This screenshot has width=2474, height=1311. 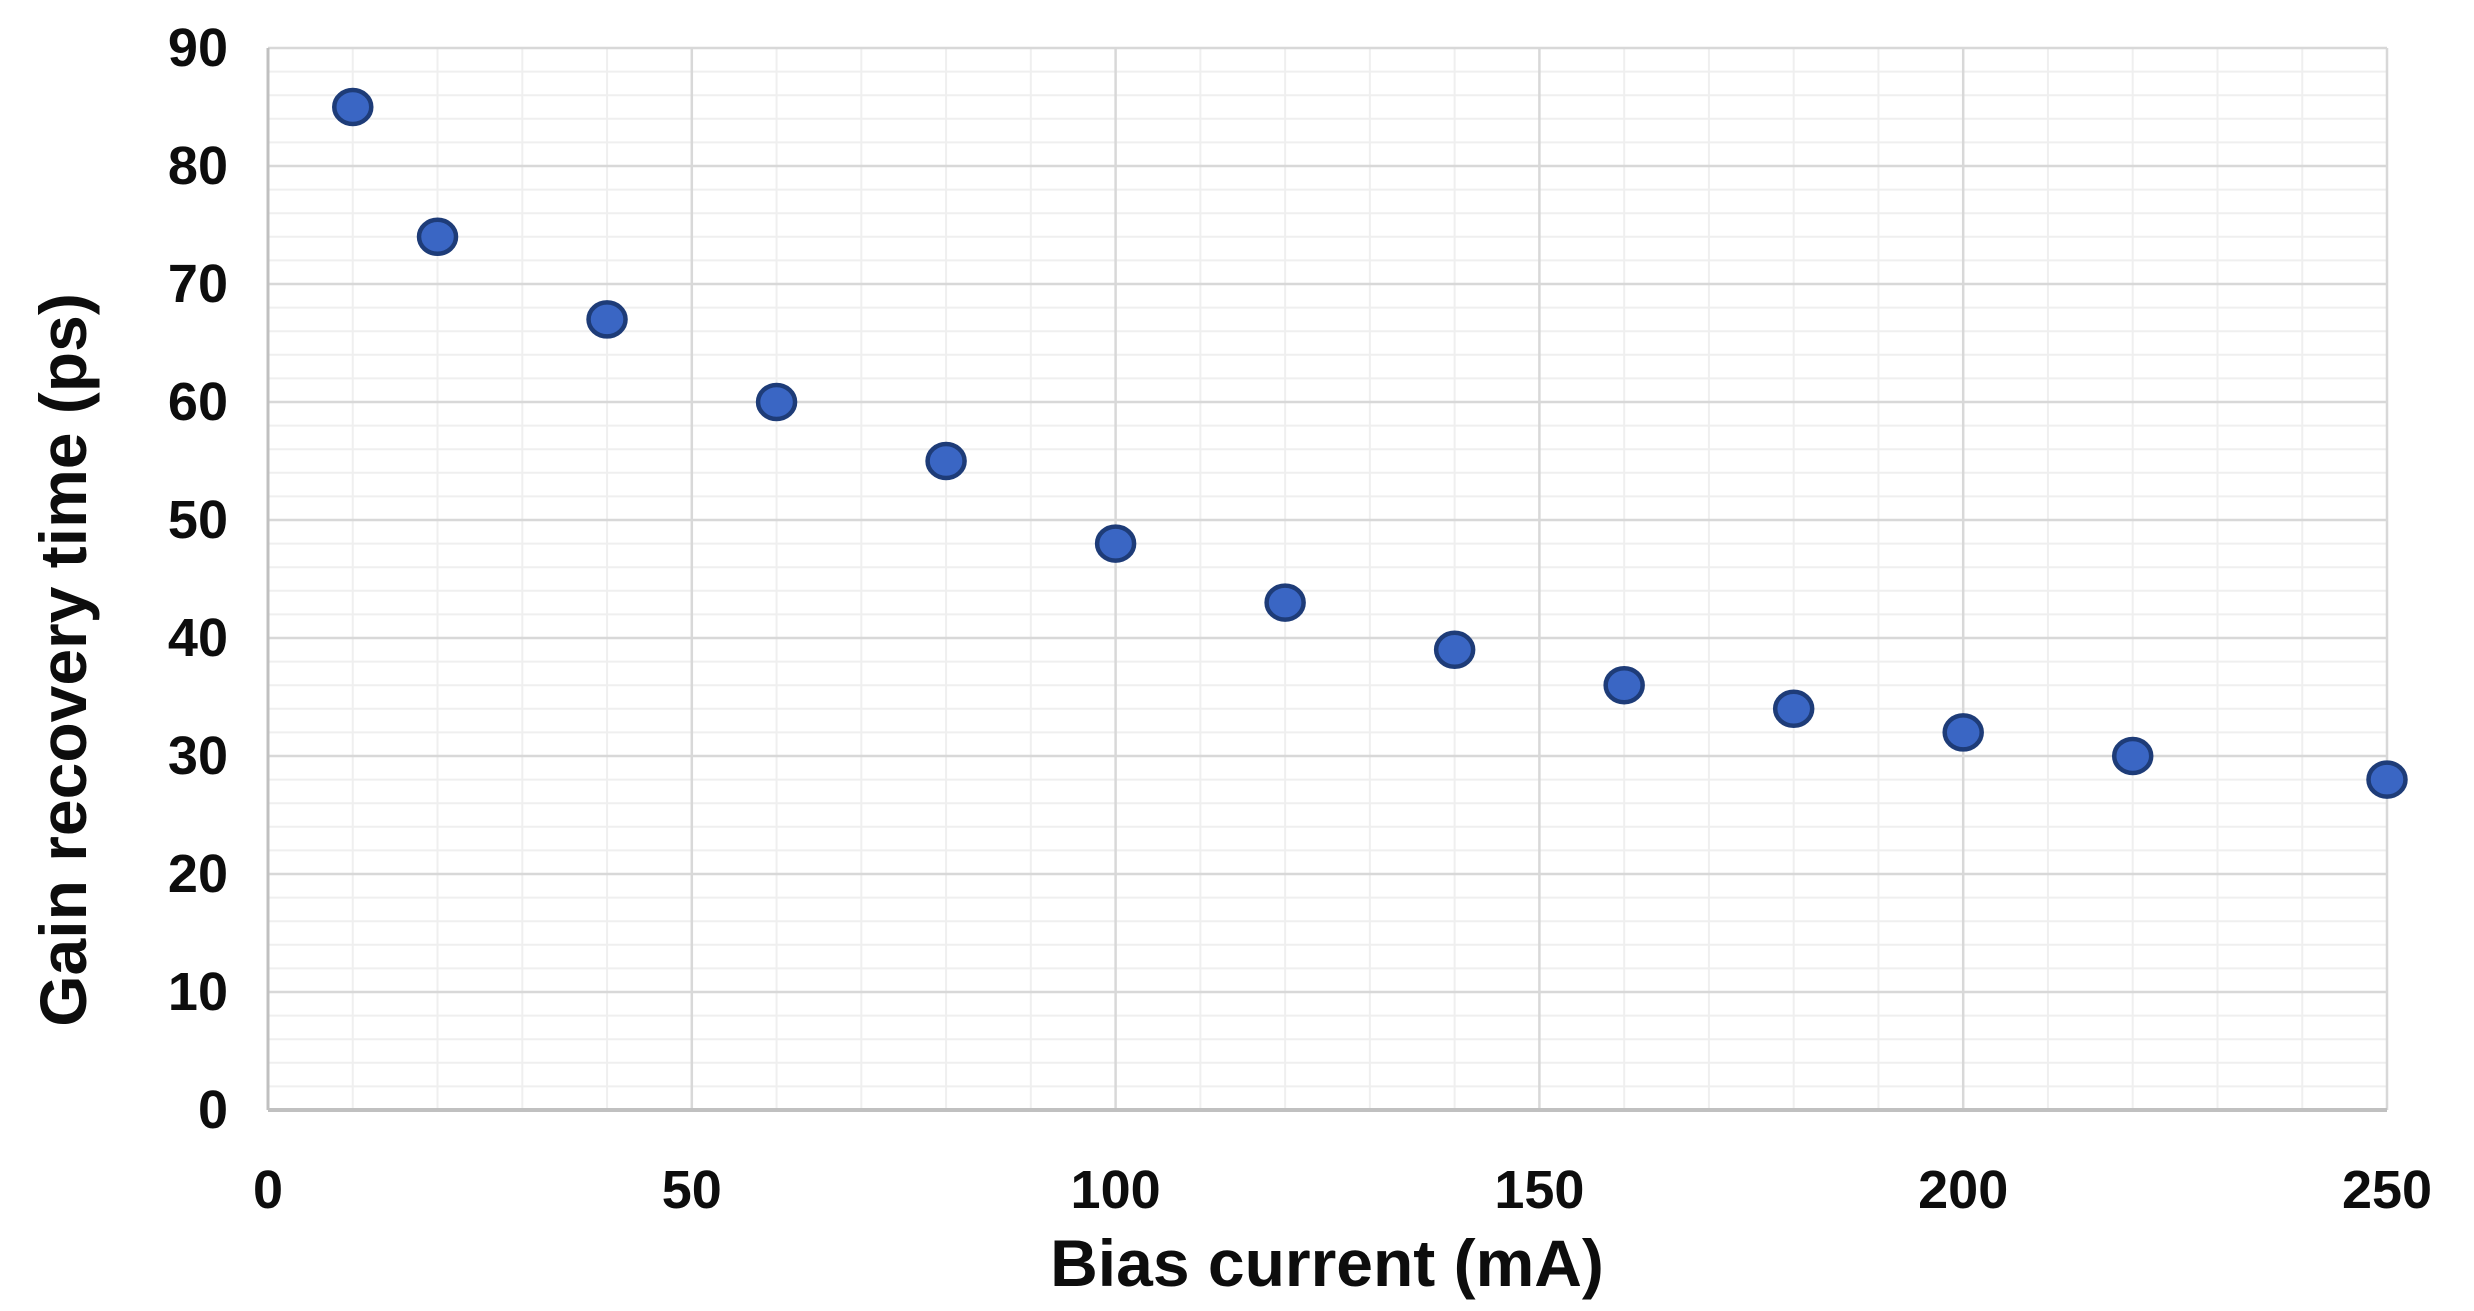 I want to click on y-tick-label: 40, so click(x=198, y=638).